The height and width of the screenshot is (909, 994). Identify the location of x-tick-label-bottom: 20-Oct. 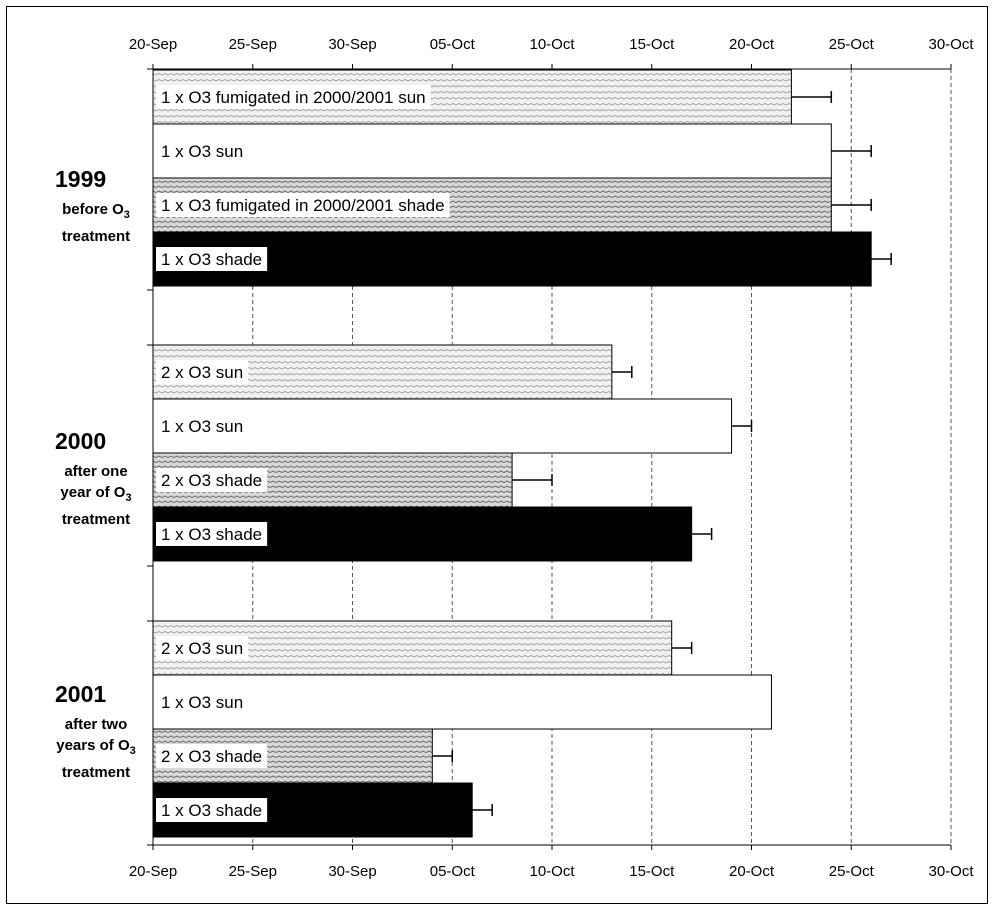
(752, 871).